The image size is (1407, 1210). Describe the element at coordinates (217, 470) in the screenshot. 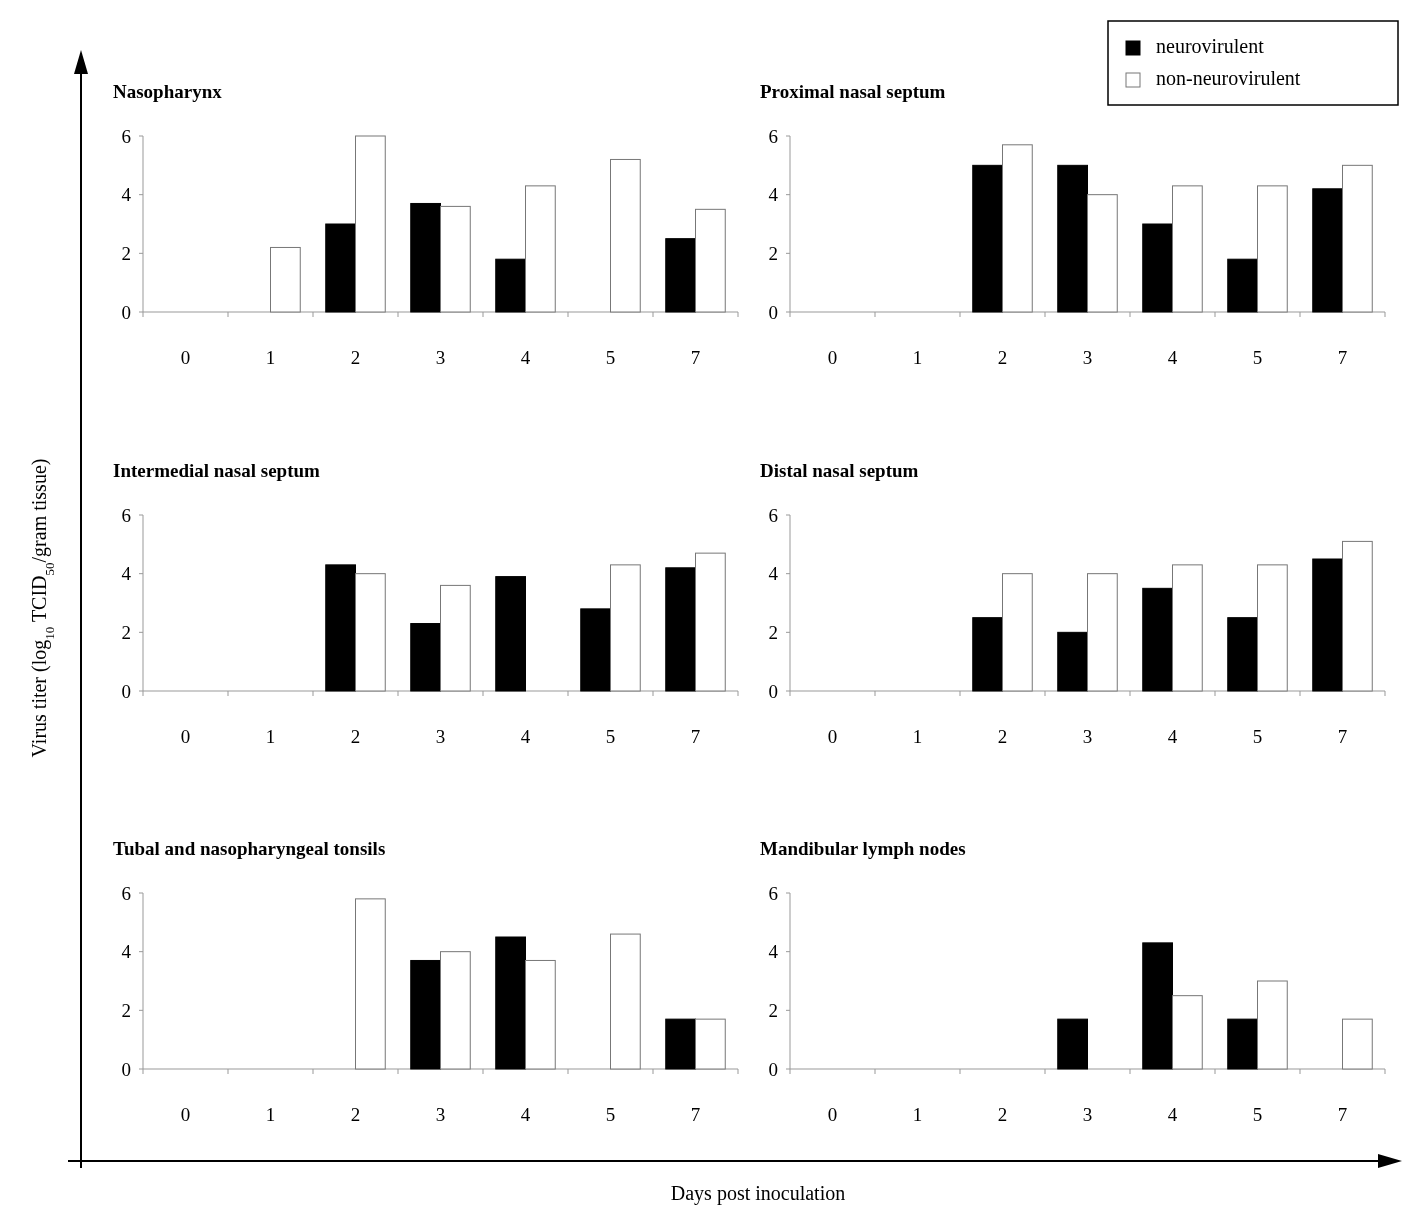

I see `chart-title: Intermedial nasal septum` at that location.